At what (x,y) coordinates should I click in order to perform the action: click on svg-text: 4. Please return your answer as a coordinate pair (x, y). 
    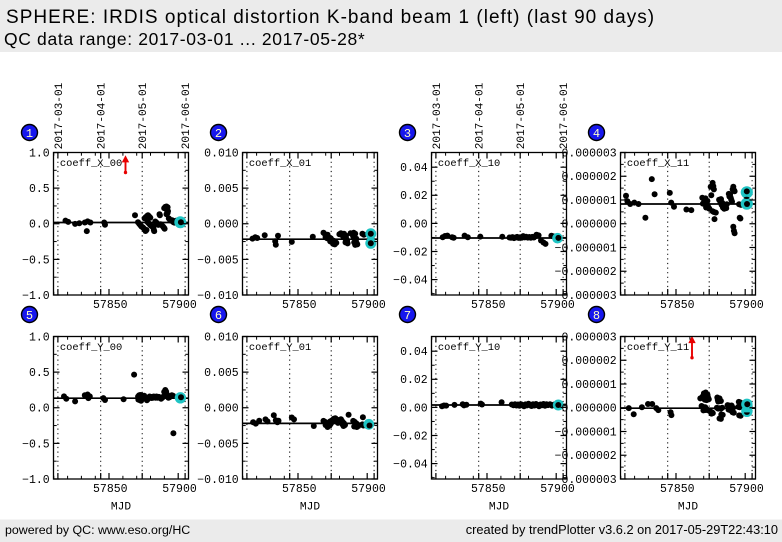
    Looking at the image, I should click on (596, 134).